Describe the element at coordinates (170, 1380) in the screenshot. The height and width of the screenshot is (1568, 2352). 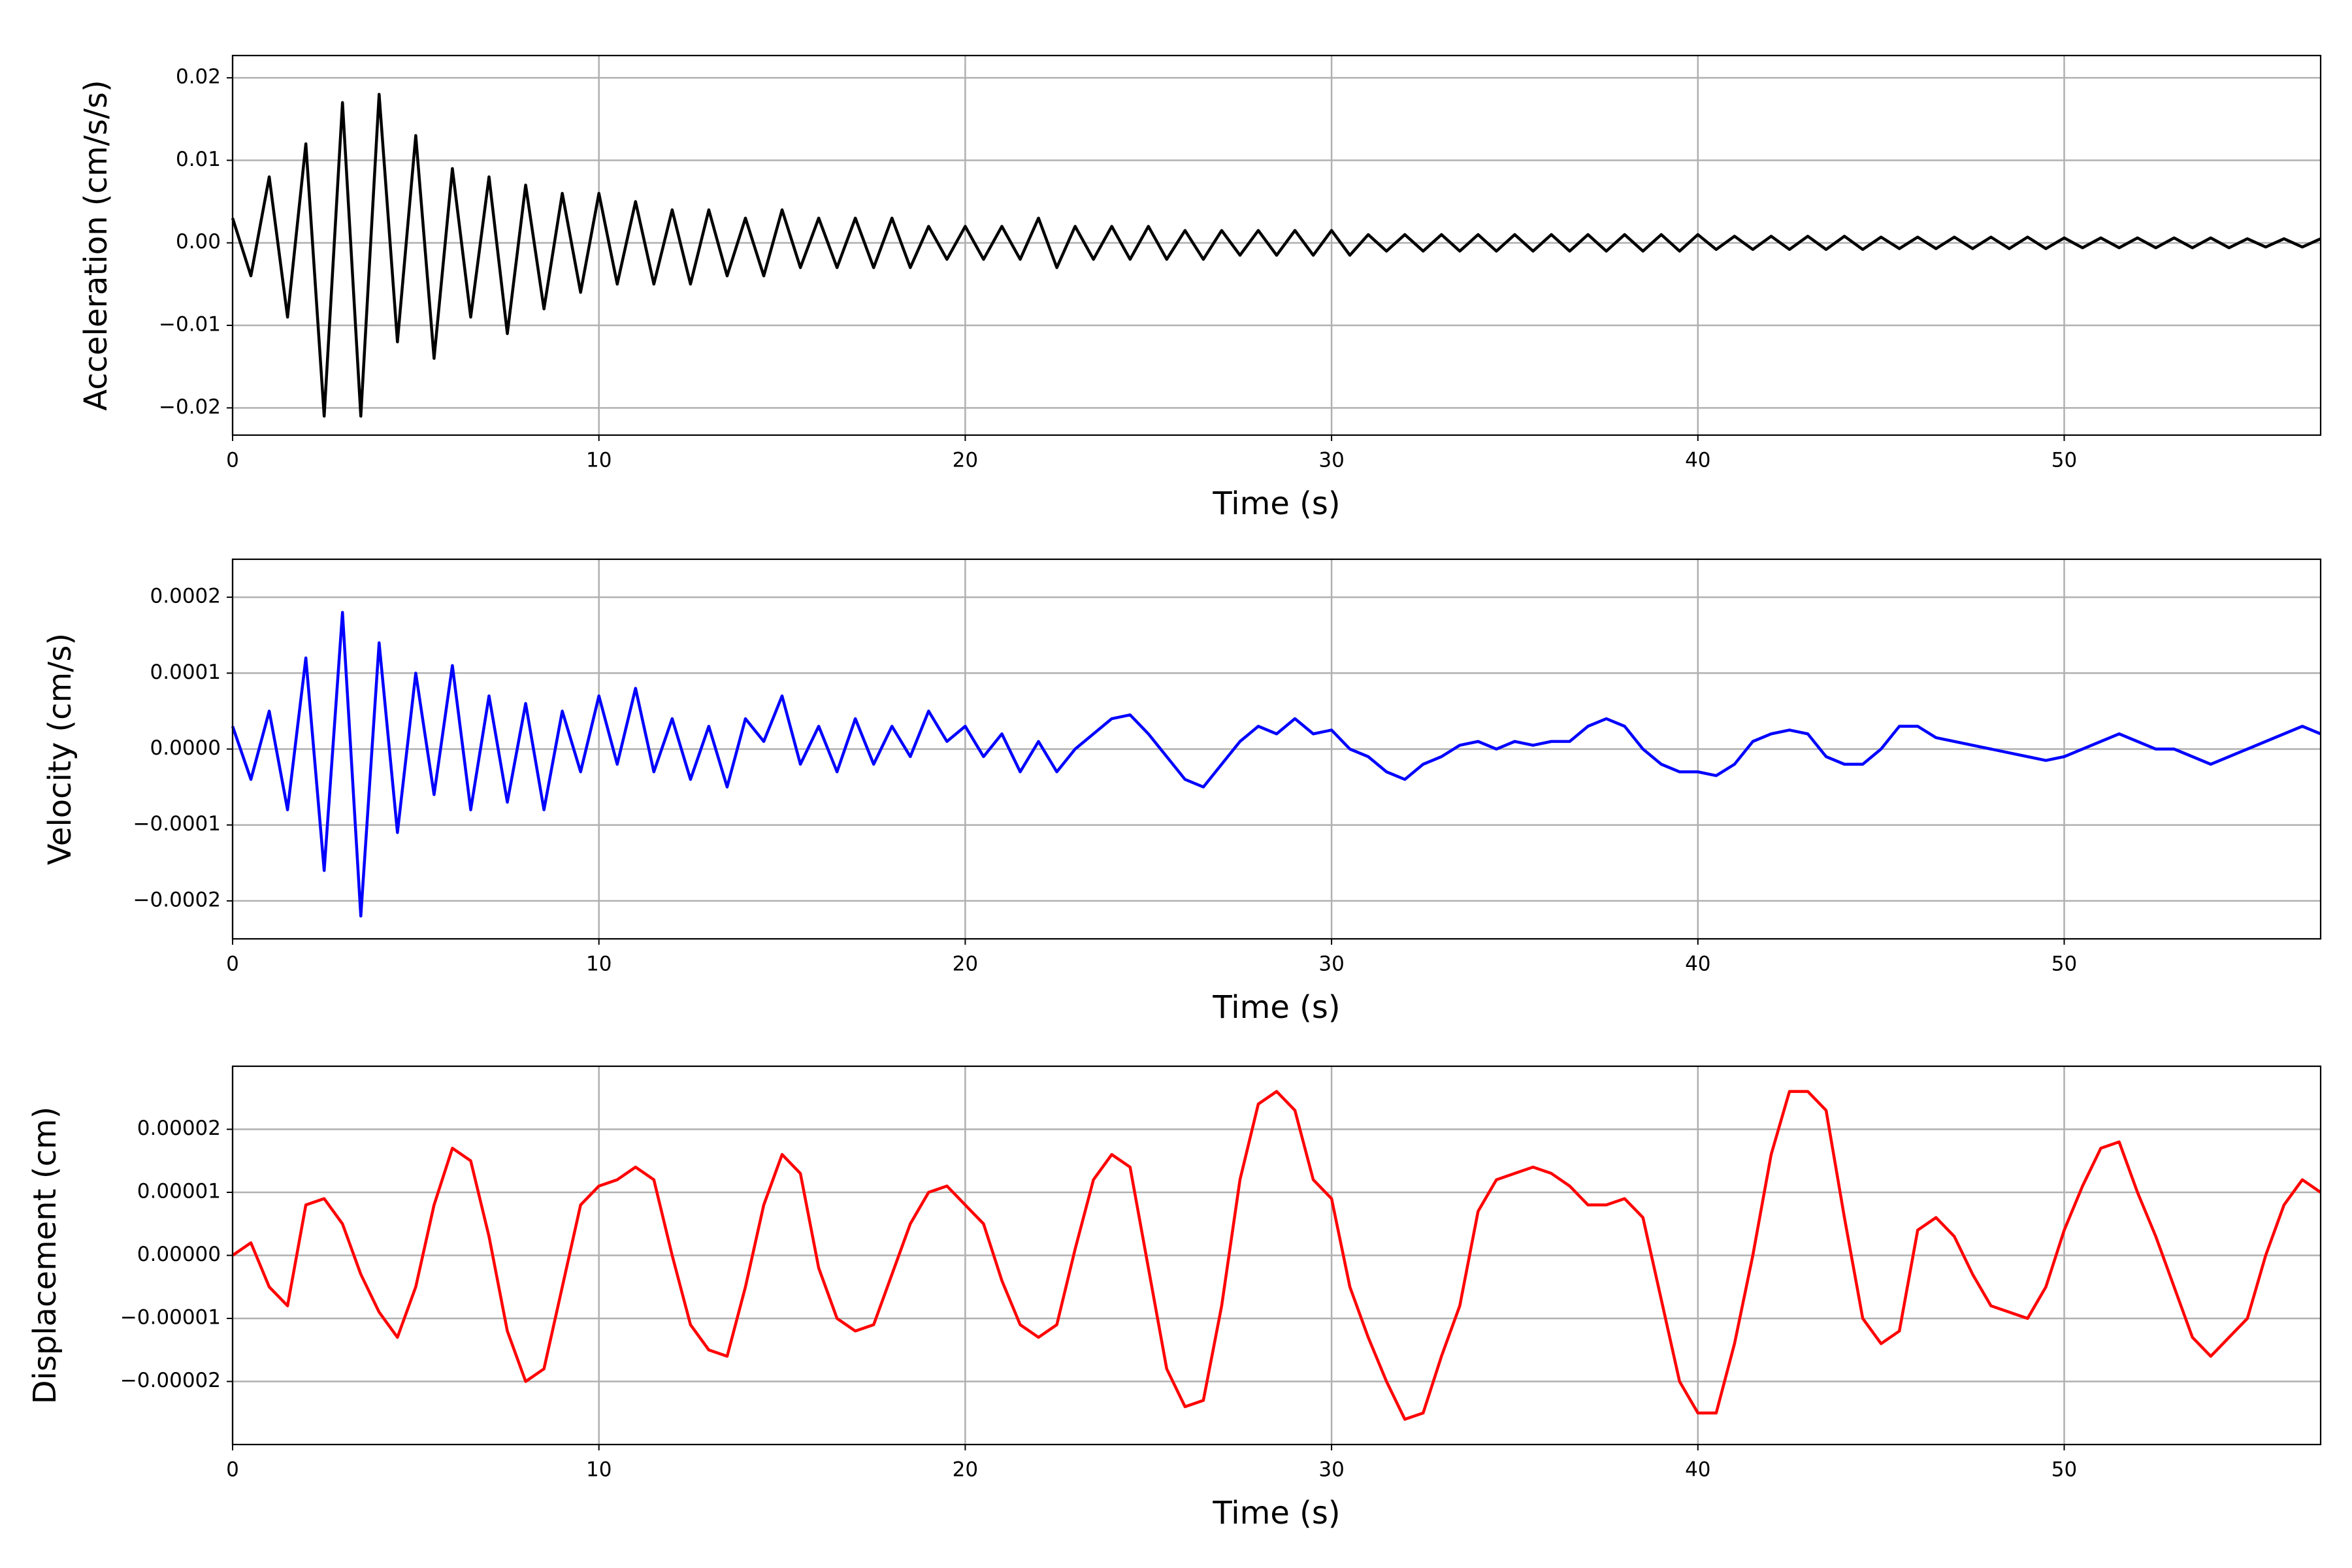
I see `y-tick-label: −0.00002` at that location.